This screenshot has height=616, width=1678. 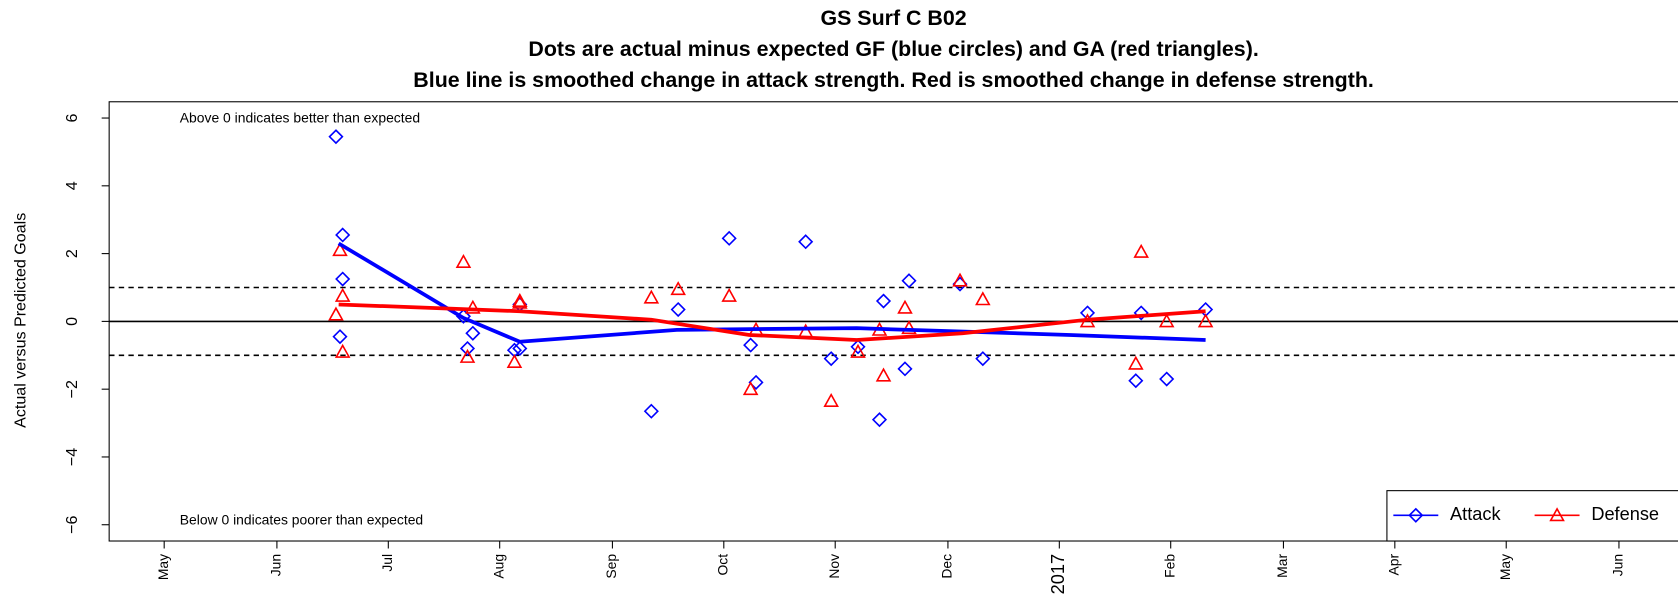 What do you see at coordinates (947, 566) in the screenshot?
I see `x-tick-label: Dec` at bounding box center [947, 566].